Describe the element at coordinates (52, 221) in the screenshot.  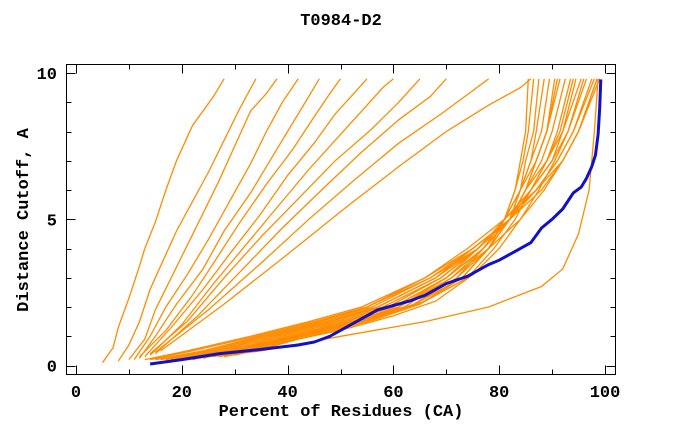
I see `y-tick-label: 5` at that location.